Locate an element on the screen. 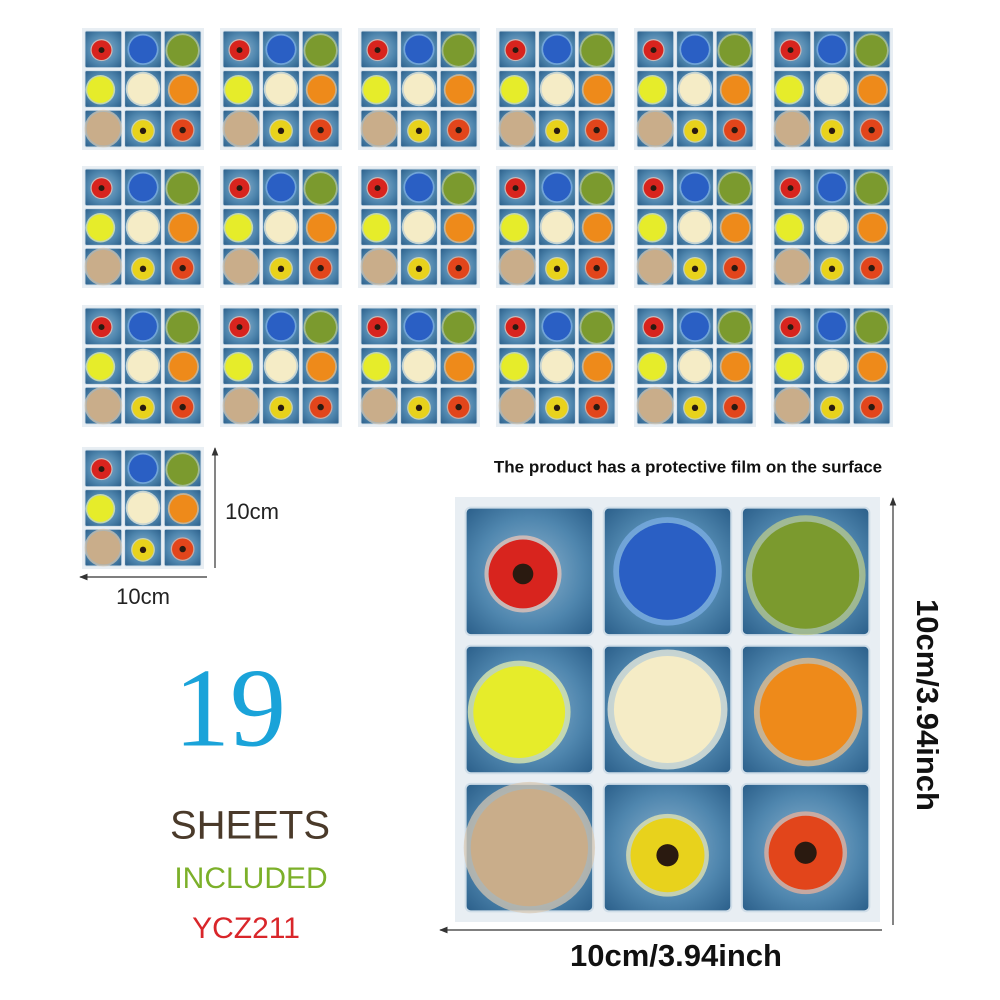  large-width-label: 10cm/3.94inch is located at coordinates (676, 955).